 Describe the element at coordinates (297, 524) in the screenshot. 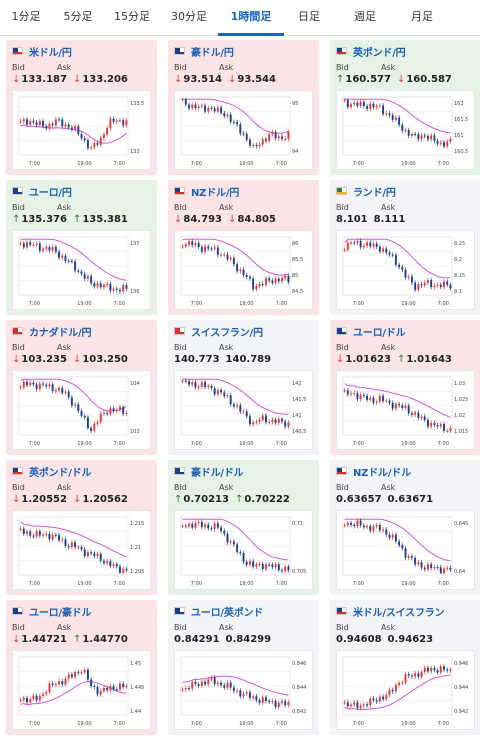

I see `y-tick-label: 0.71` at that location.